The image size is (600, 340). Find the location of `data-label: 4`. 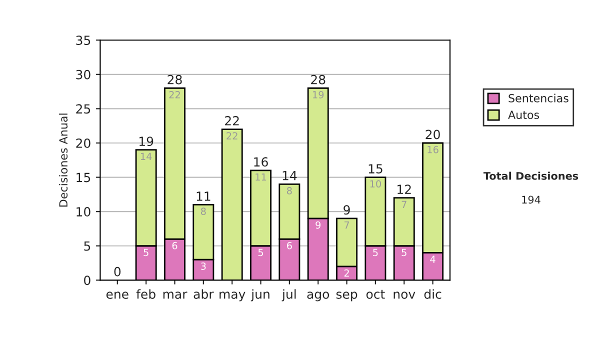

data-label: 4 is located at coordinates (433, 259).